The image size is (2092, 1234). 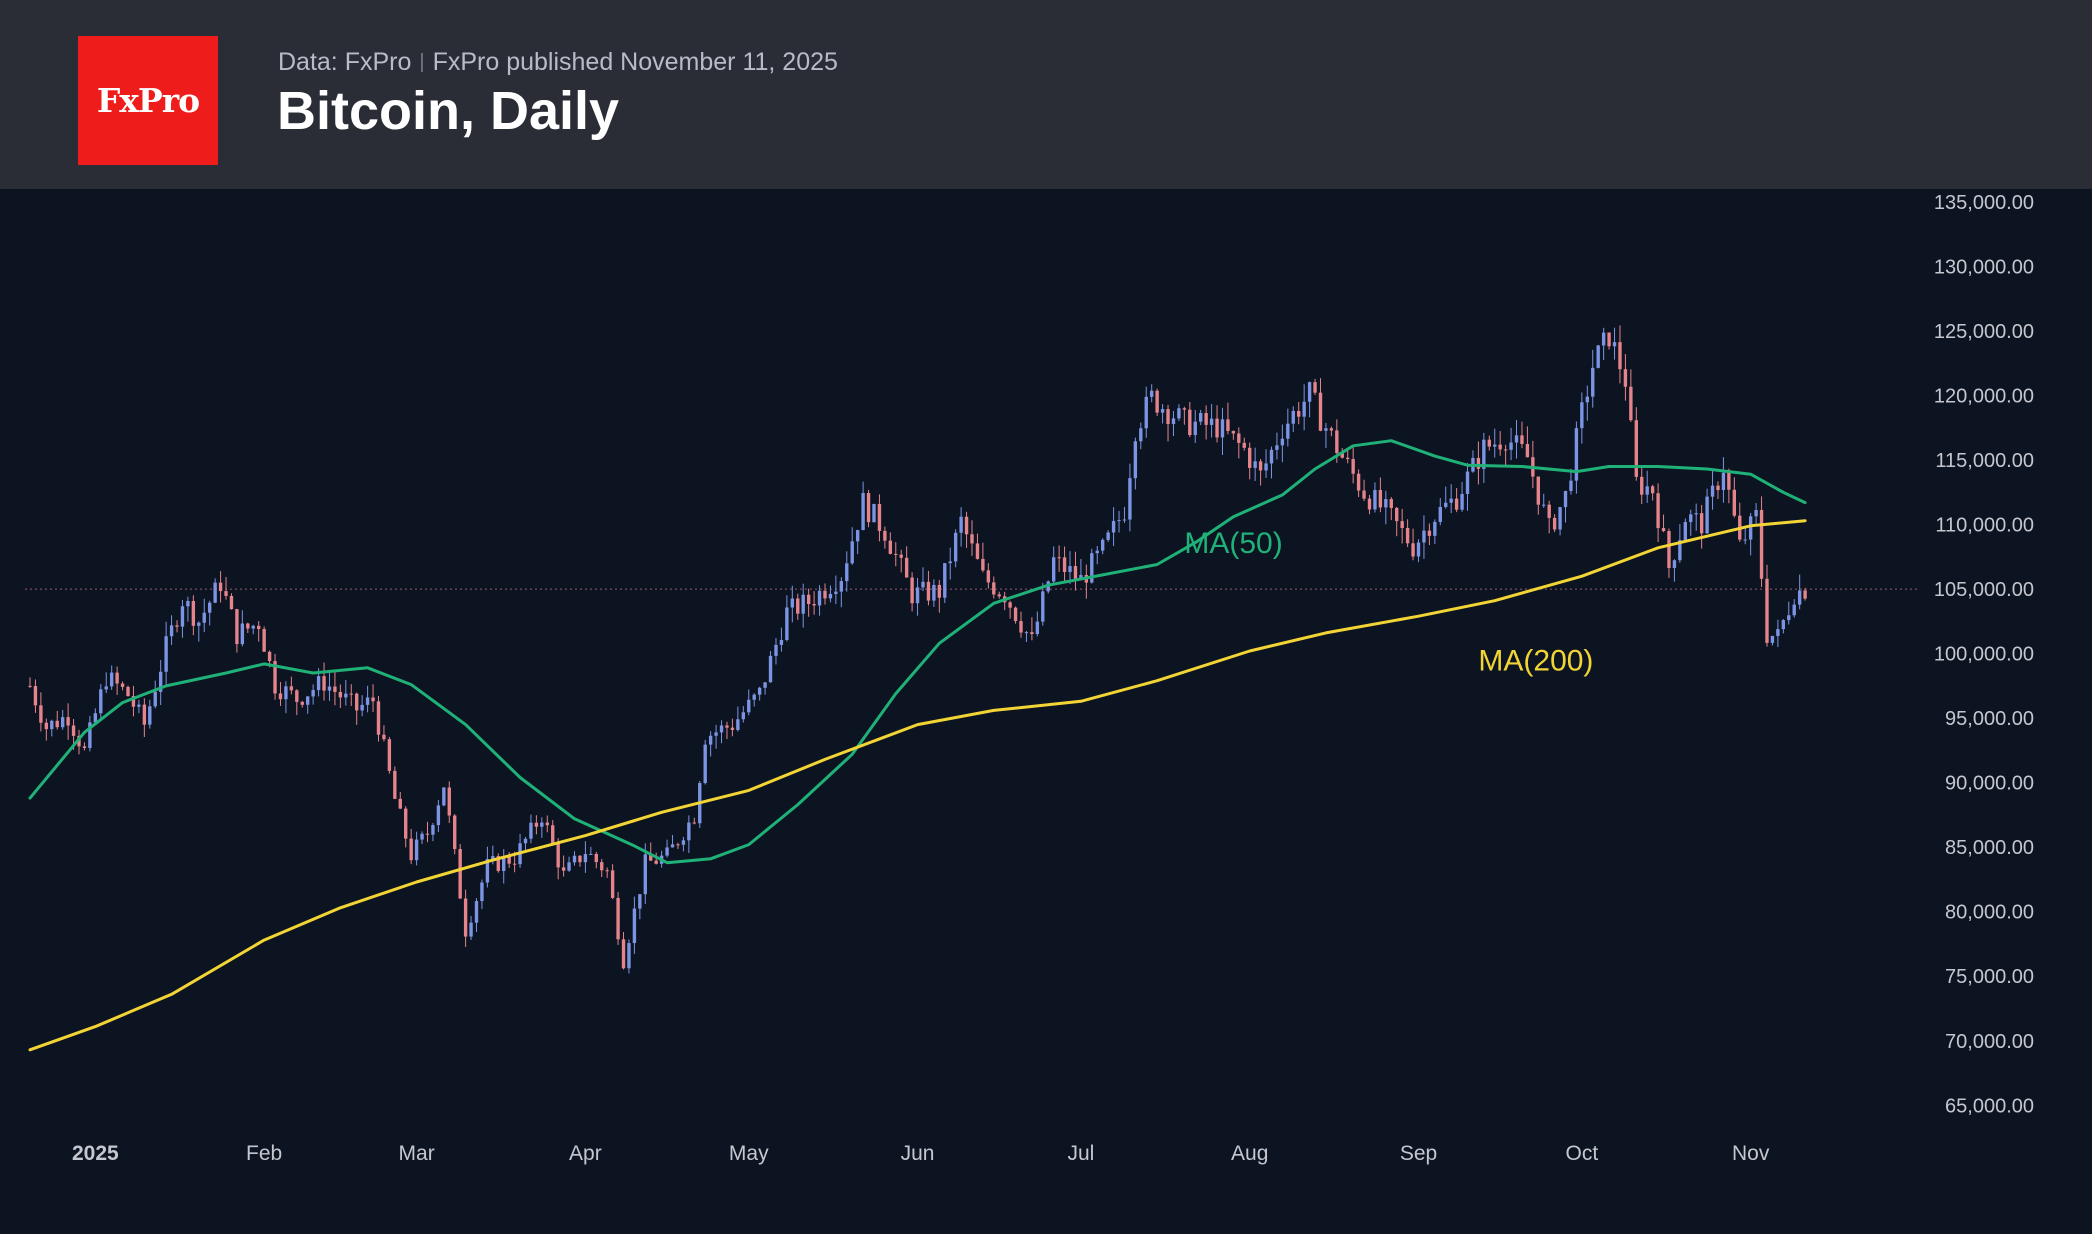 I want to click on x-tick-label: 2025, so click(x=95, y=1153).